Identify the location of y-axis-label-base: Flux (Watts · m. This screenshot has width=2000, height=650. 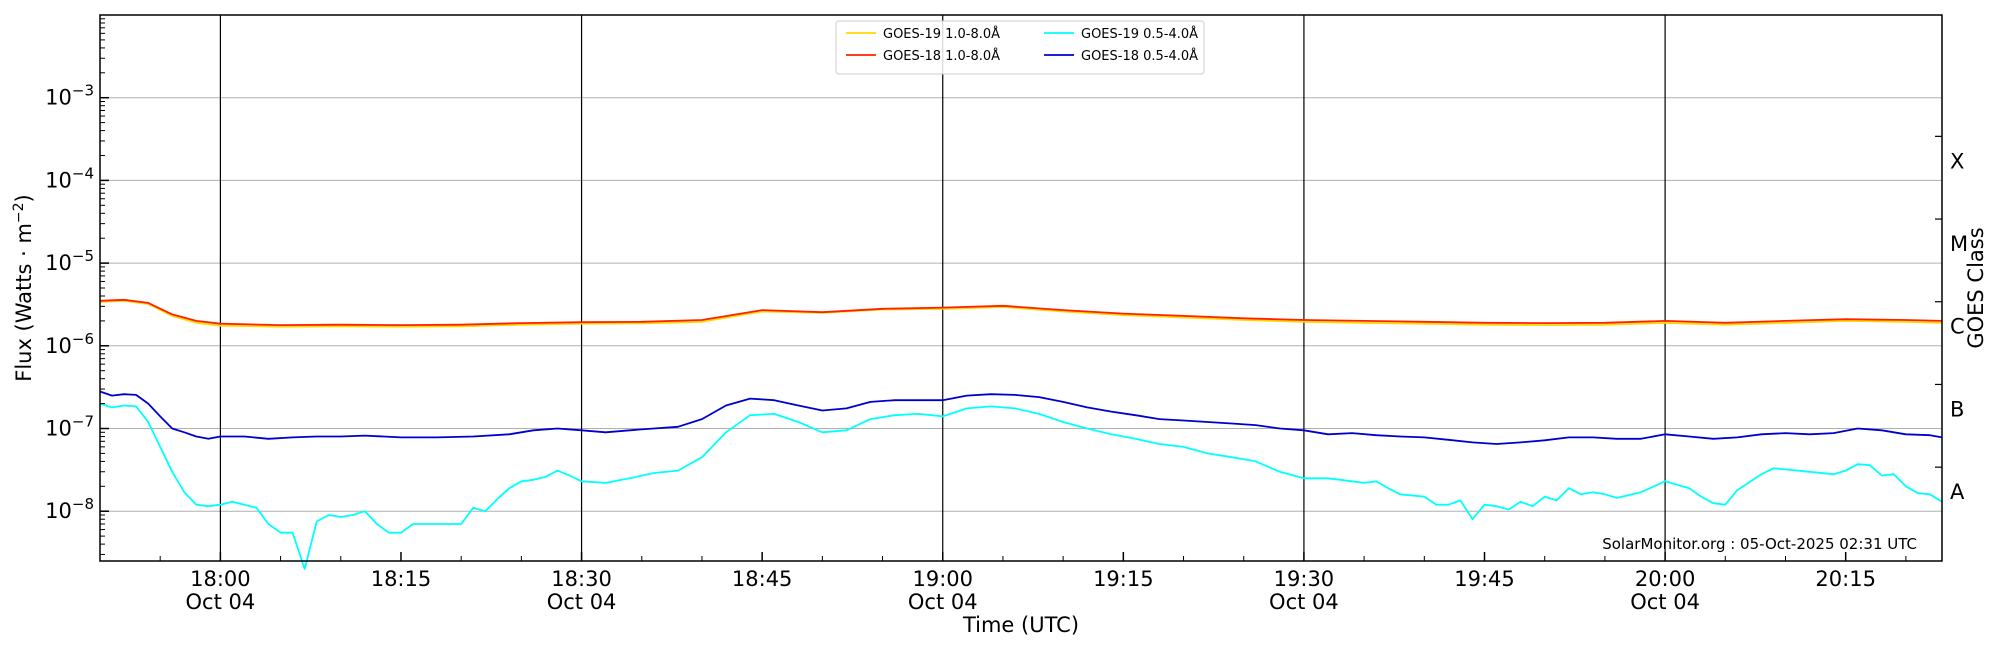
(24, 302).